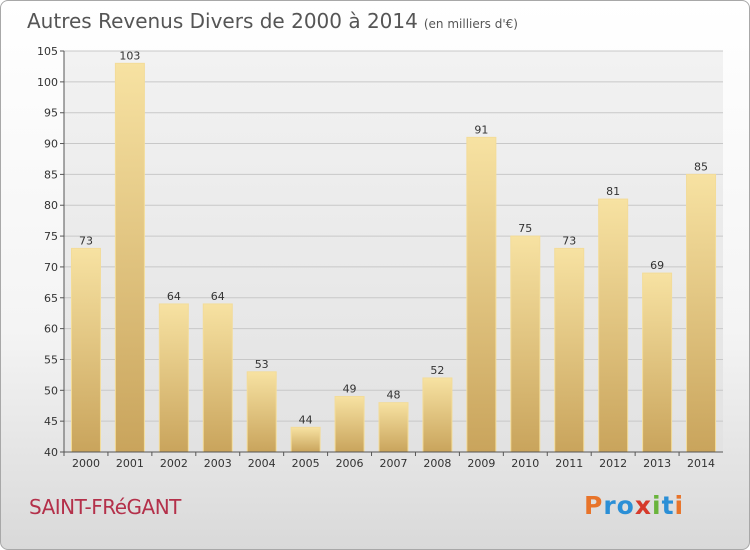  I want to click on x-tick-label: 2010, so click(525, 463).